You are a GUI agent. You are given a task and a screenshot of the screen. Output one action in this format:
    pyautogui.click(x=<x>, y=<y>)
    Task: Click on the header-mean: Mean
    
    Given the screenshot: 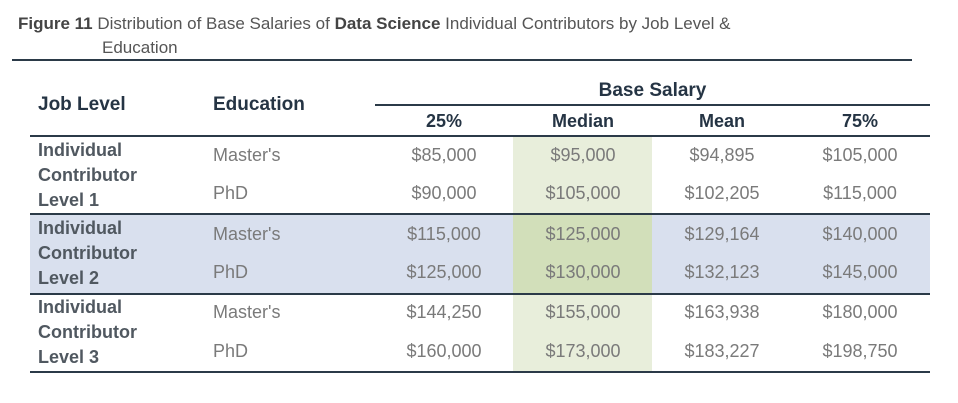 What is the action you would take?
    pyautogui.click(x=721, y=121)
    